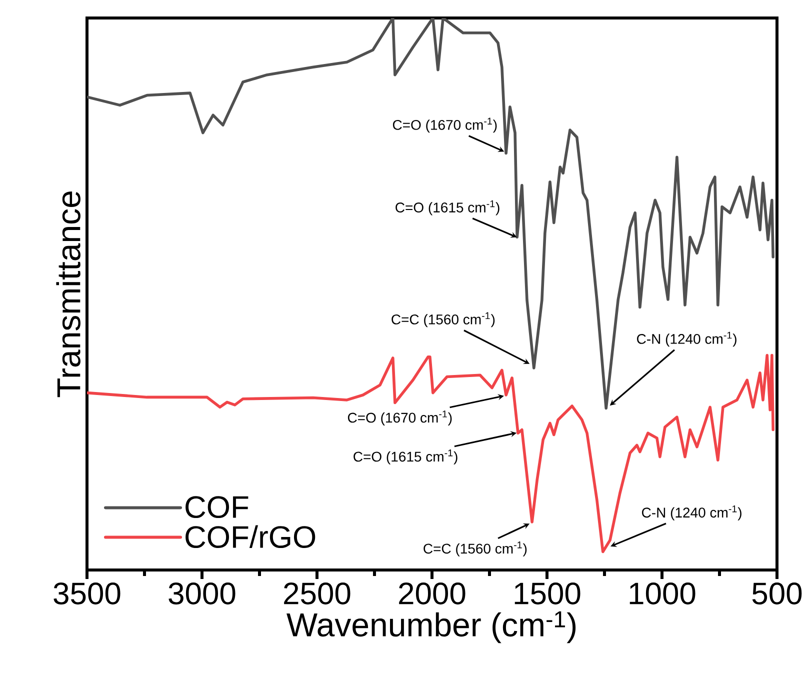 This screenshot has width=808, height=684. I want to click on x-tick-label: 1000, so click(663, 593).